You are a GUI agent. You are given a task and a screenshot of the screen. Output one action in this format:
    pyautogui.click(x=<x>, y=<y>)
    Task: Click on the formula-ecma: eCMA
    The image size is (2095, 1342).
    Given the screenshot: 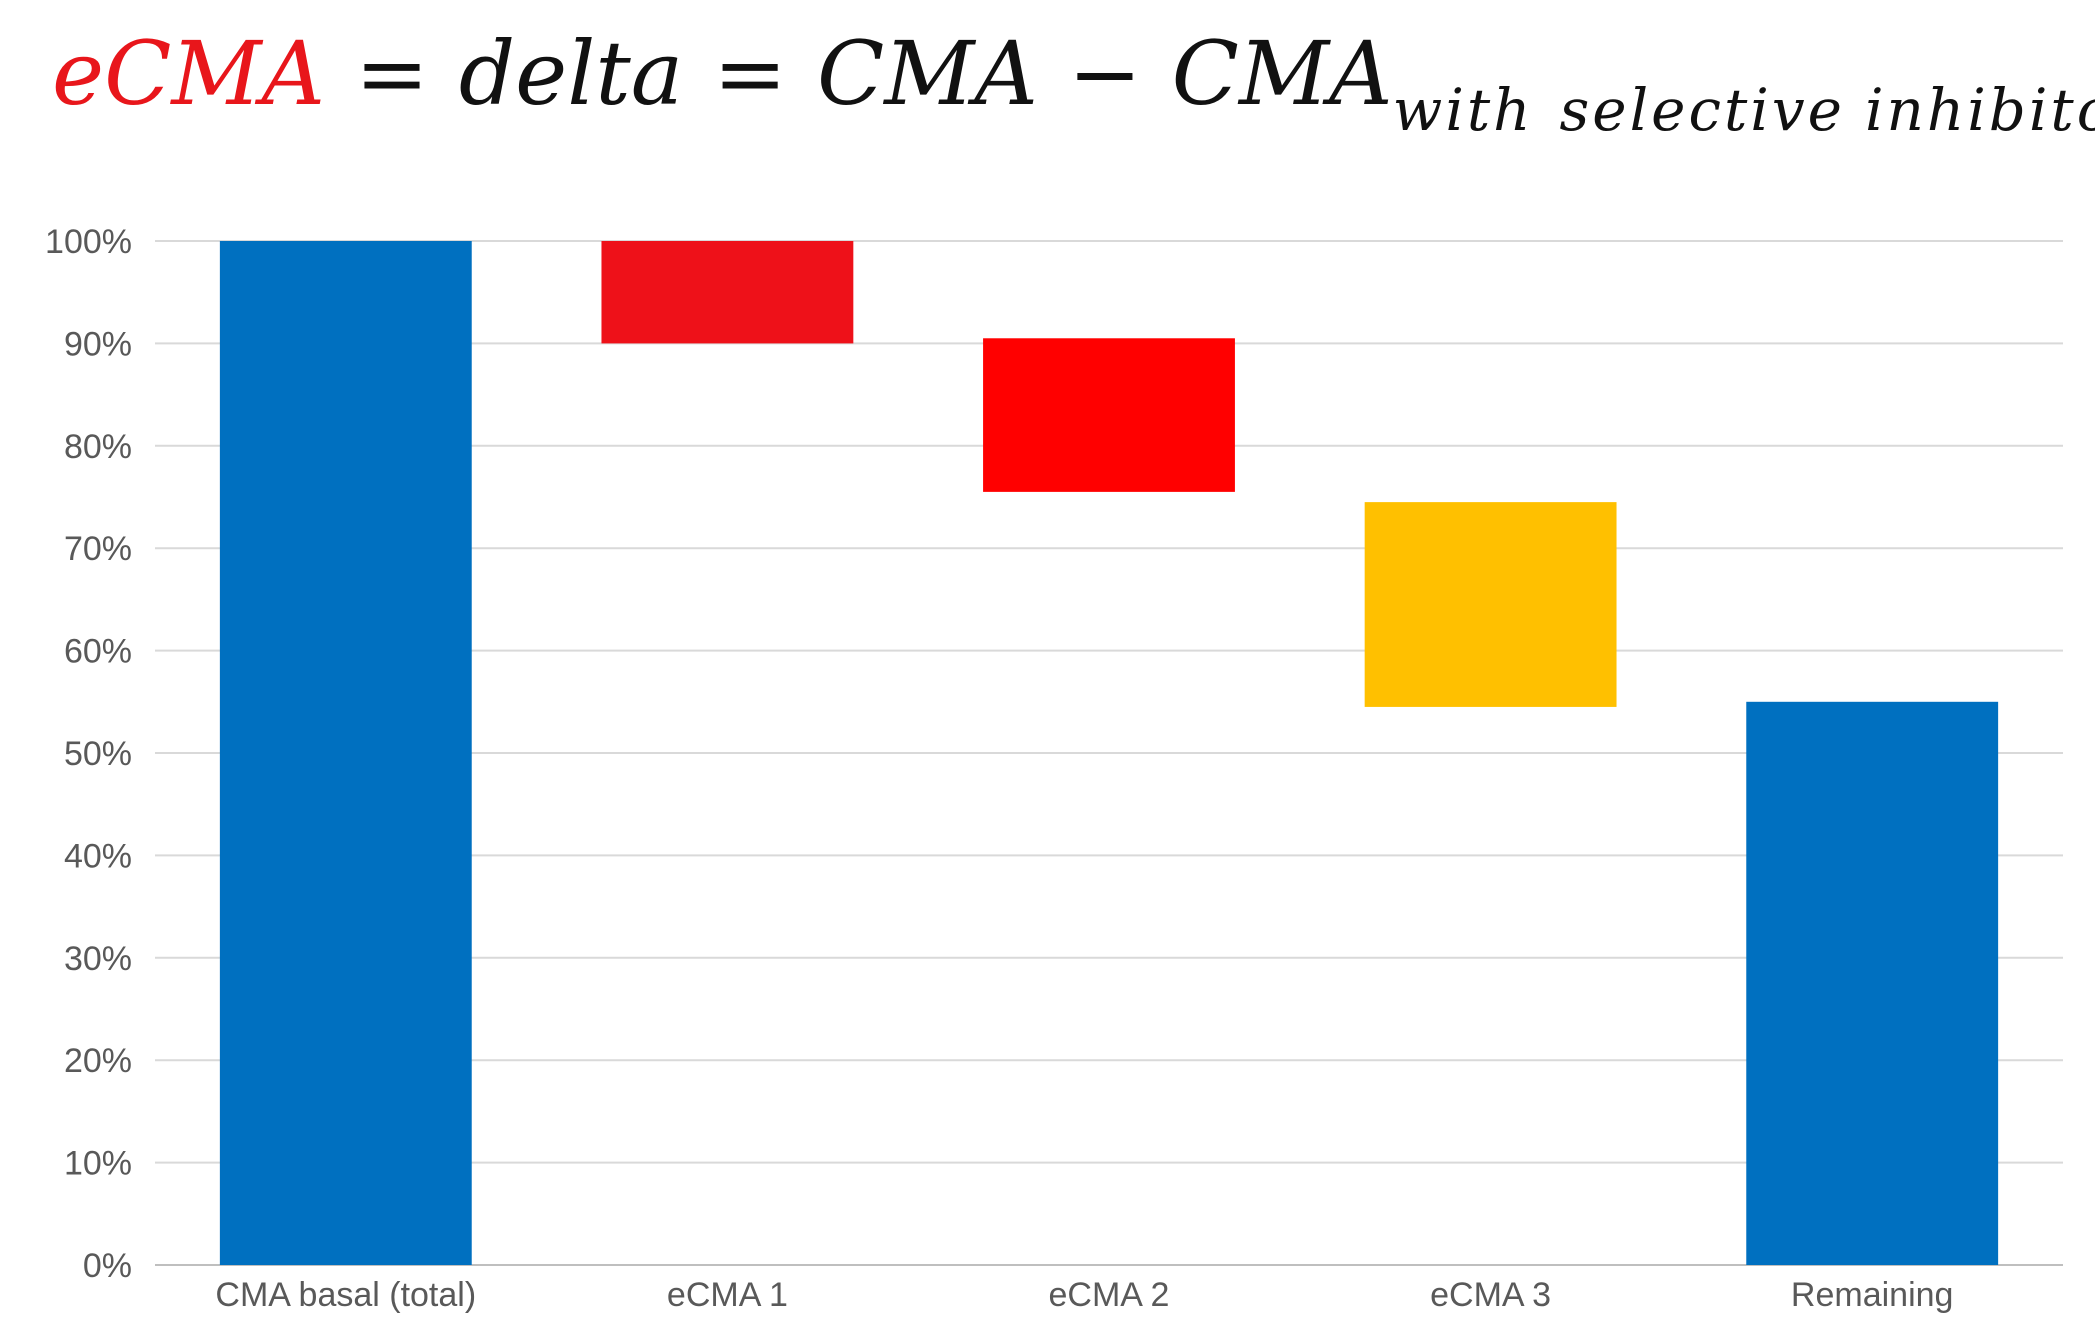 What is the action you would take?
    pyautogui.click(x=189, y=73)
    